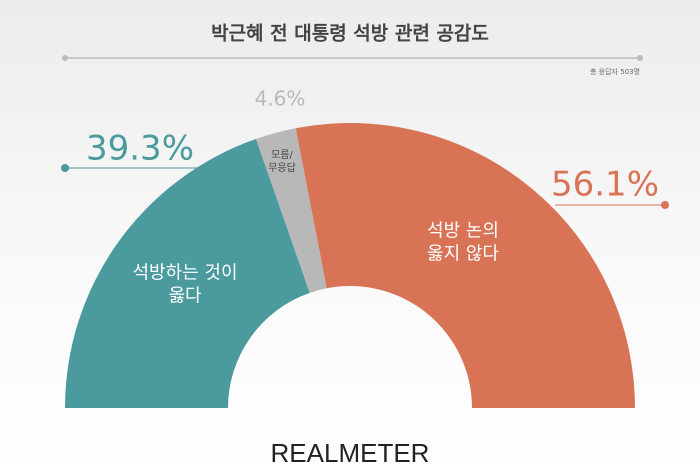 The height and width of the screenshot is (474, 700). I want to click on watermark: 경향신문, so click(78, 437).